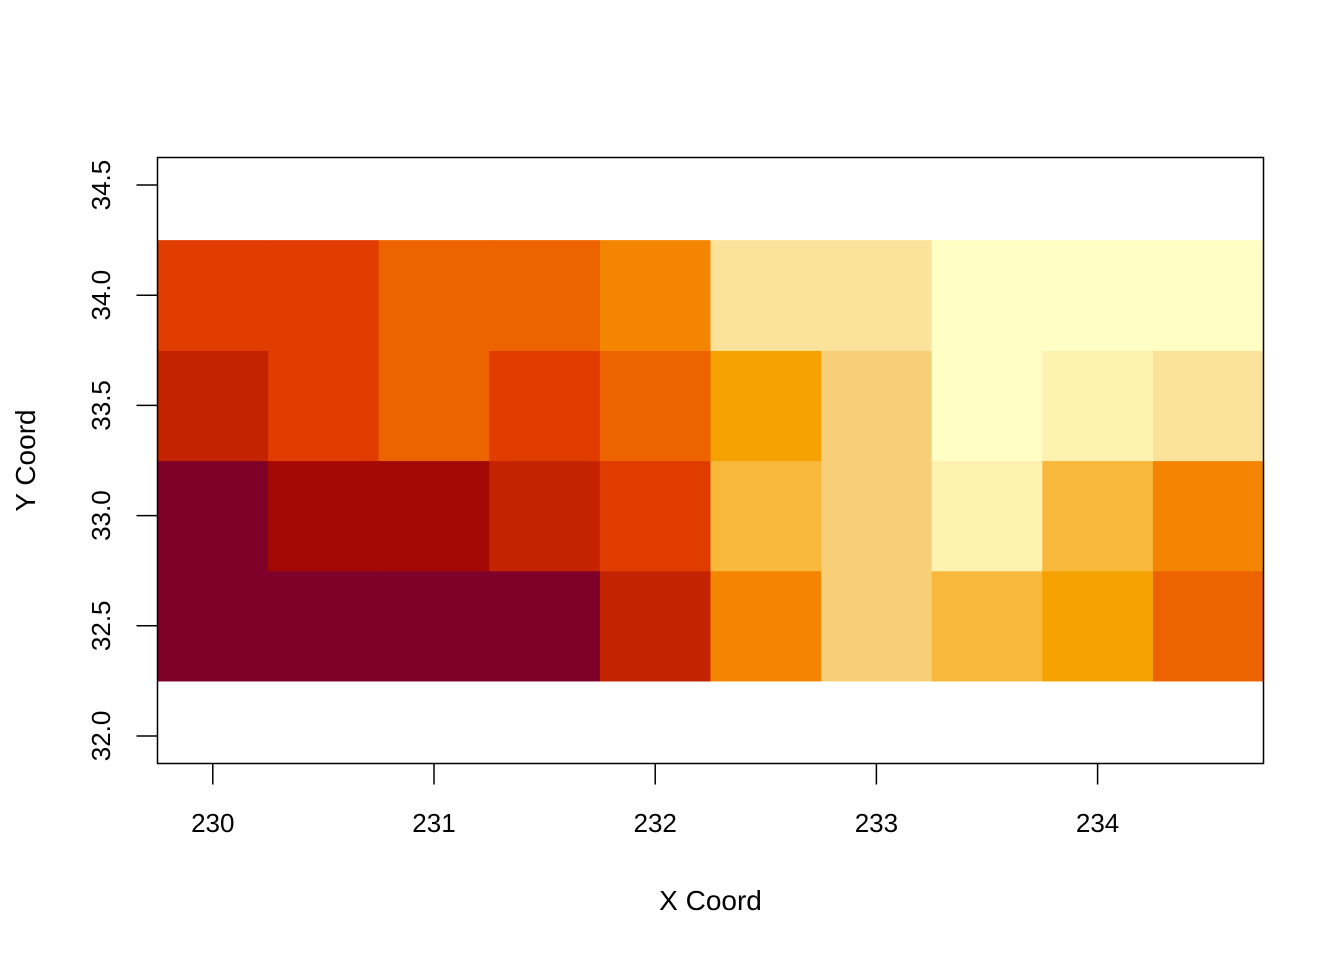 The image size is (1344, 960). What do you see at coordinates (655, 823) in the screenshot?
I see `x-tick-label: 232` at bounding box center [655, 823].